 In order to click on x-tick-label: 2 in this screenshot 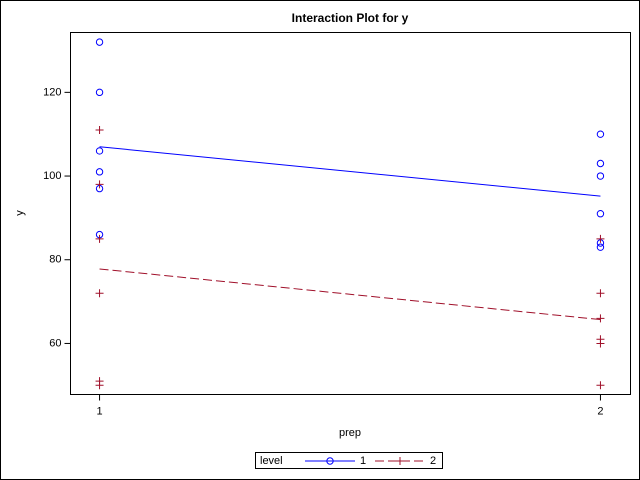, I will do `click(600, 411)`.